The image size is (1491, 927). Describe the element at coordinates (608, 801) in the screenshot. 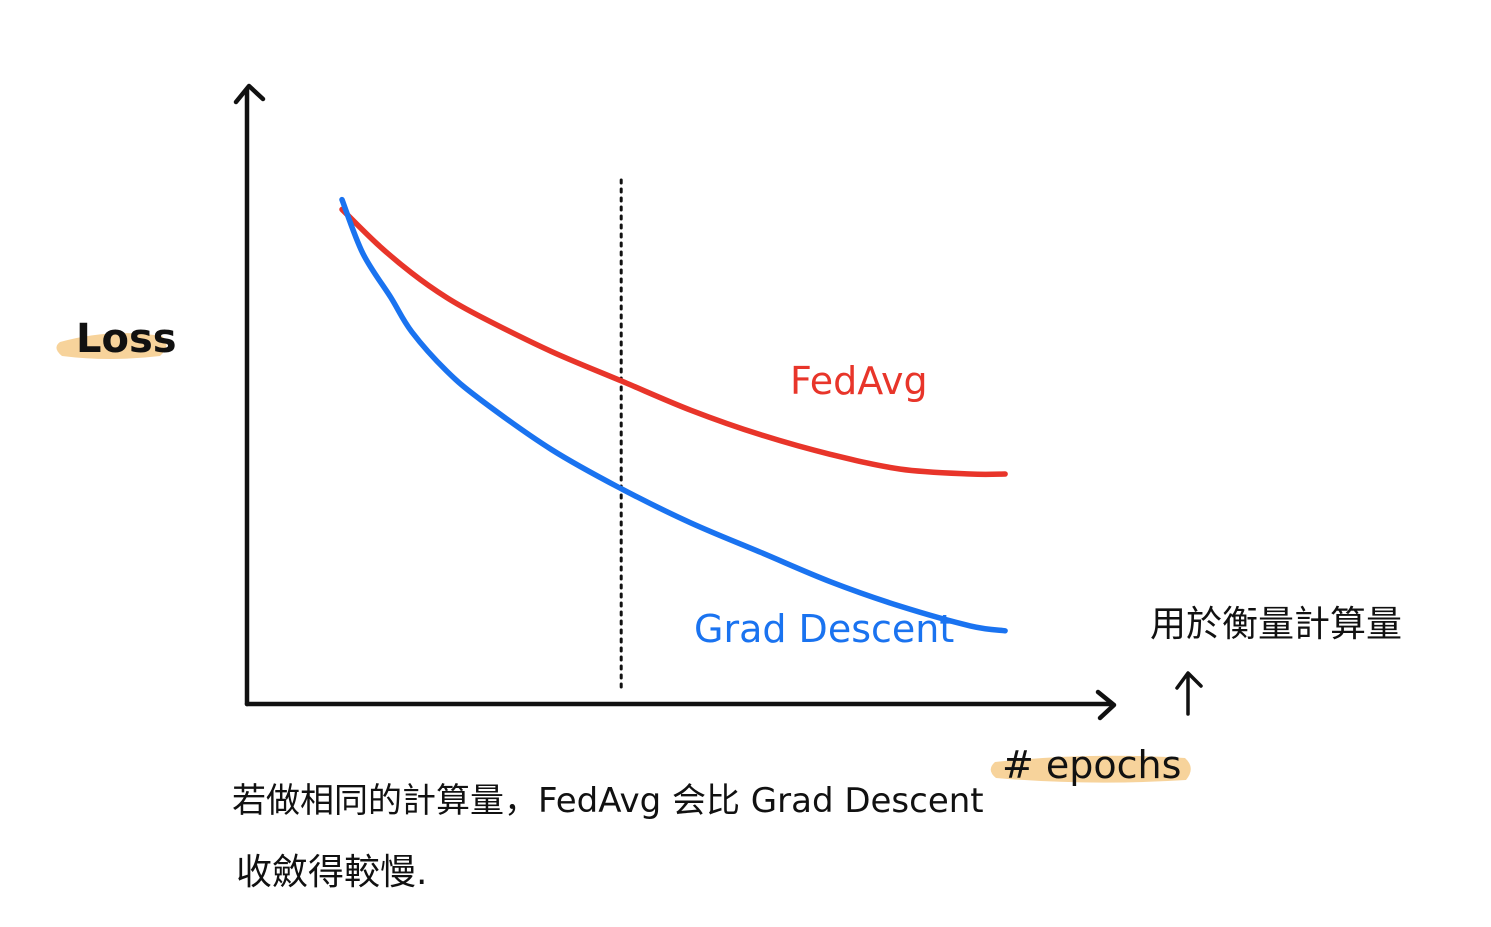

I see `note-line-1: 若做相同的計算量，FedAvg 会比 Grad Descent` at that location.